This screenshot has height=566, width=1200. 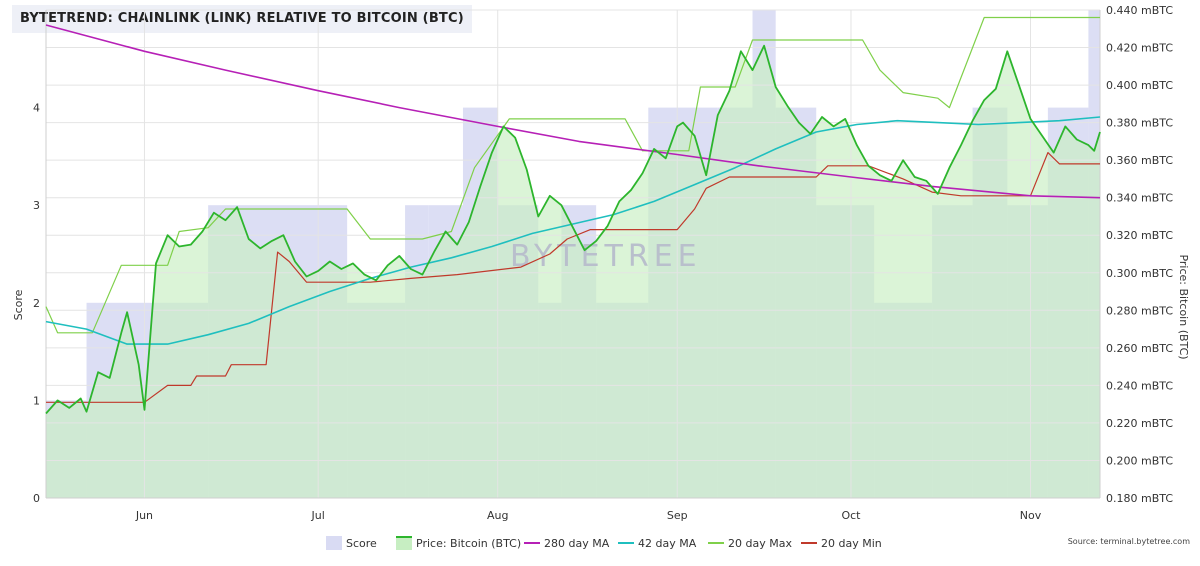 I want to click on x-tick-label: Jun, so click(x=144, y=515).